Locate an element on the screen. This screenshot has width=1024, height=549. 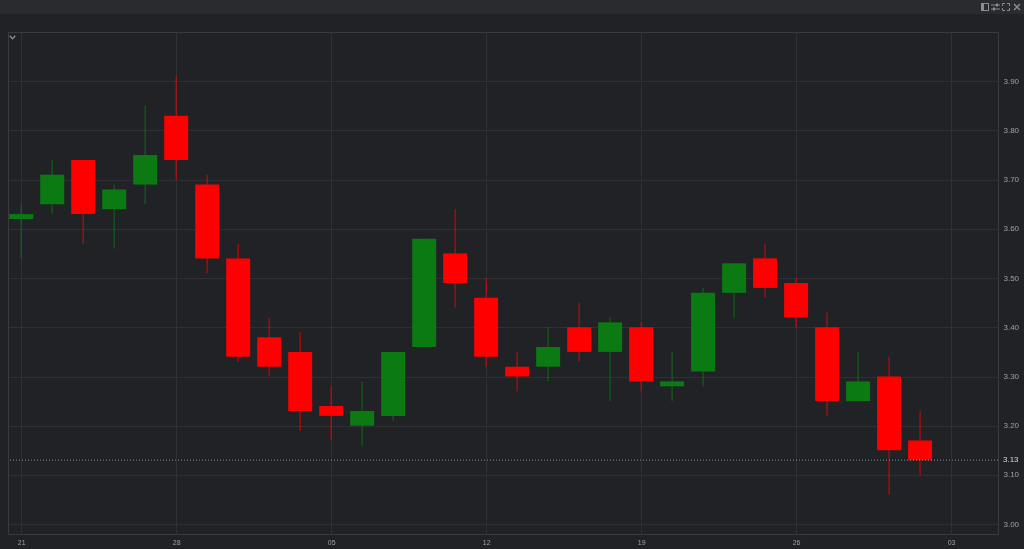
y-tick-label: 3.00 is located at coordinates (1011, 524).